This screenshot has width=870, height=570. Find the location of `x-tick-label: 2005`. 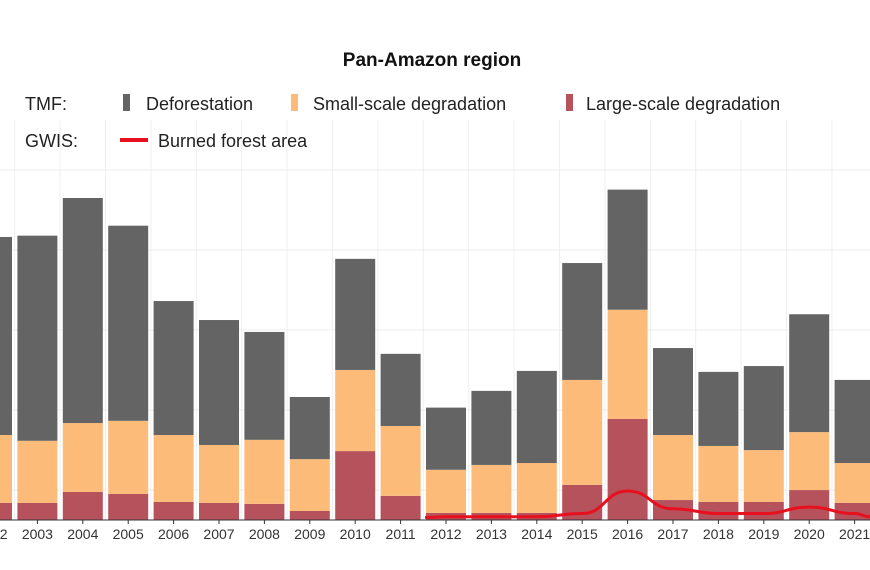

x-tick-label: 2005 is located at coordinates (128, 534).